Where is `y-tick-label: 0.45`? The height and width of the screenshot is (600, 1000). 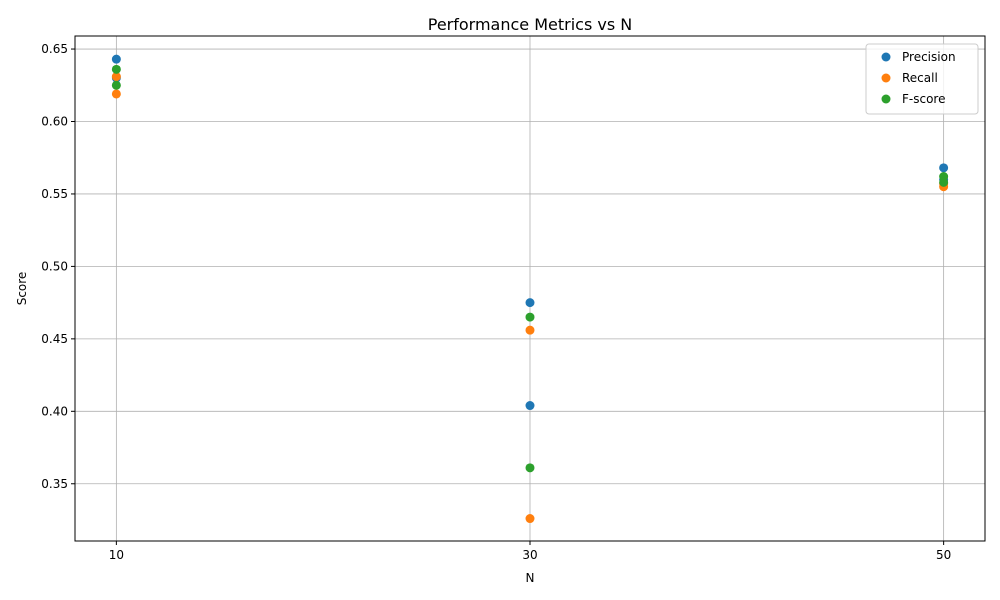 y-tick-label: 0.45 is located at coordinates (54, 339).